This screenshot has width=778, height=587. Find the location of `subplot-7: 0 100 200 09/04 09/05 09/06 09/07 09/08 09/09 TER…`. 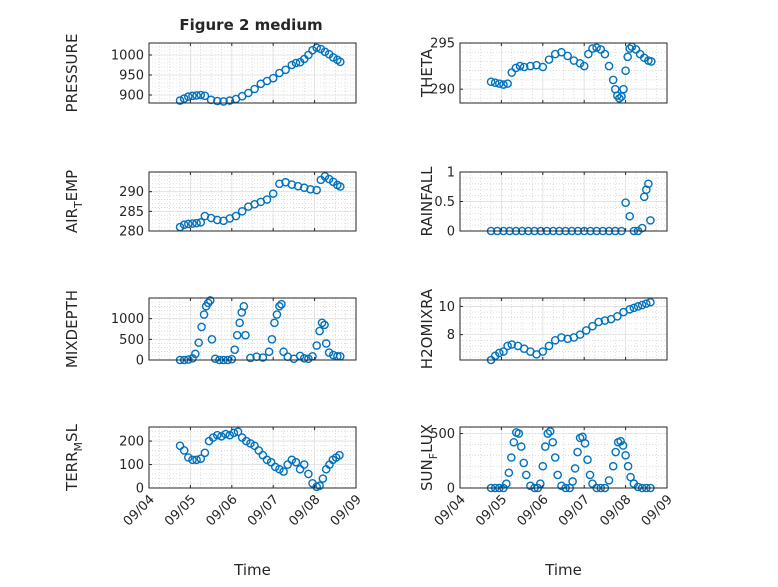

subplot-7: 0 100 200 09/04 09/05 09/06 09/07 09/08 09/09 TER… is located at coordinates (214, 501).